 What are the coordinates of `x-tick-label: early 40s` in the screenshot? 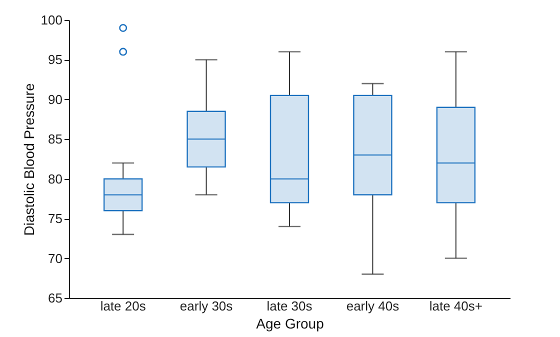 It's located at (373, 306).